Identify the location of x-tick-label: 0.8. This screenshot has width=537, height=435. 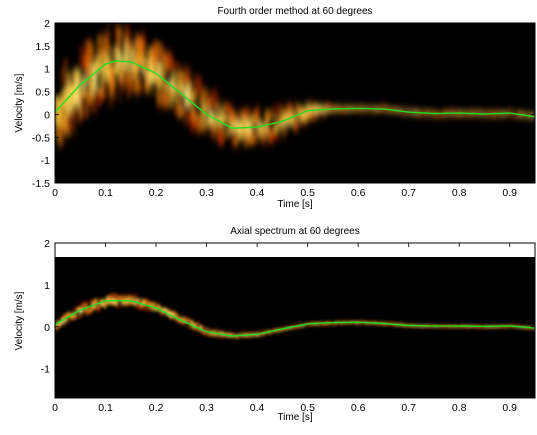
(459, 408).